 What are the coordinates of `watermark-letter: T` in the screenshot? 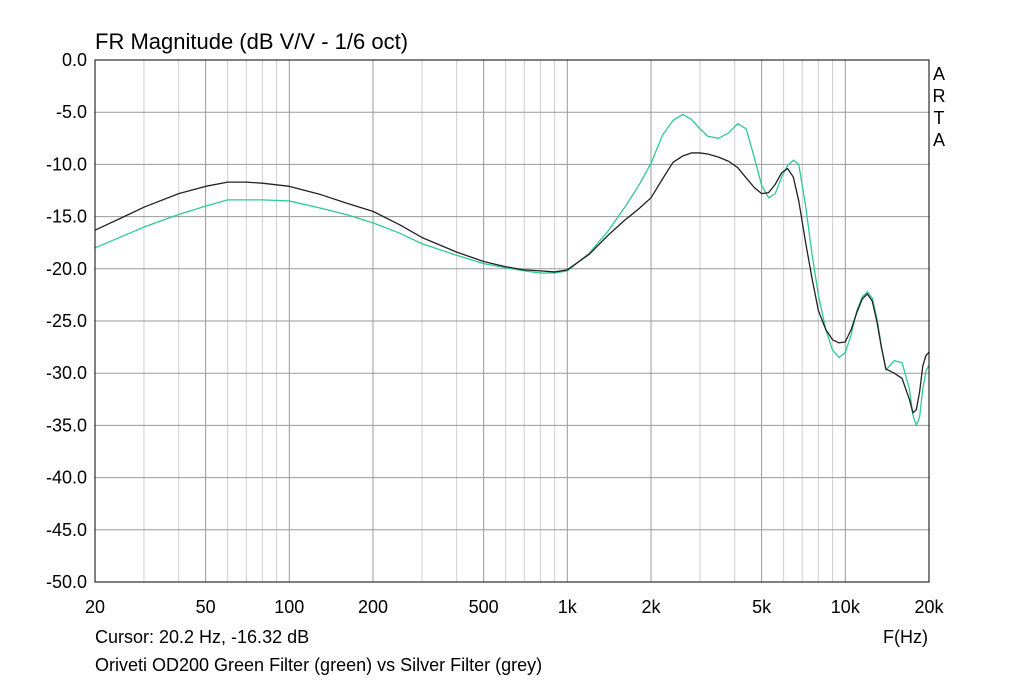 It's located at (939, 118).